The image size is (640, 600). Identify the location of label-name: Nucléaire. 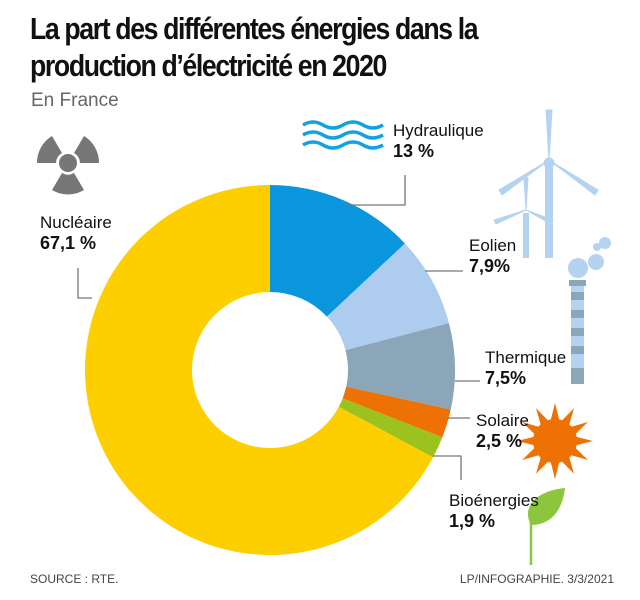
(76, 222).